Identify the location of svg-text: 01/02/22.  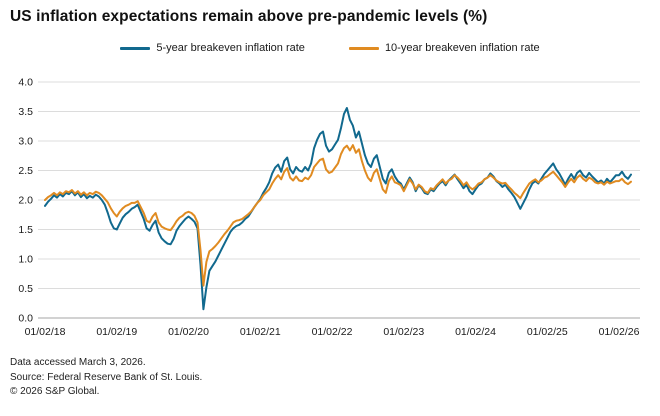
(332, 332).